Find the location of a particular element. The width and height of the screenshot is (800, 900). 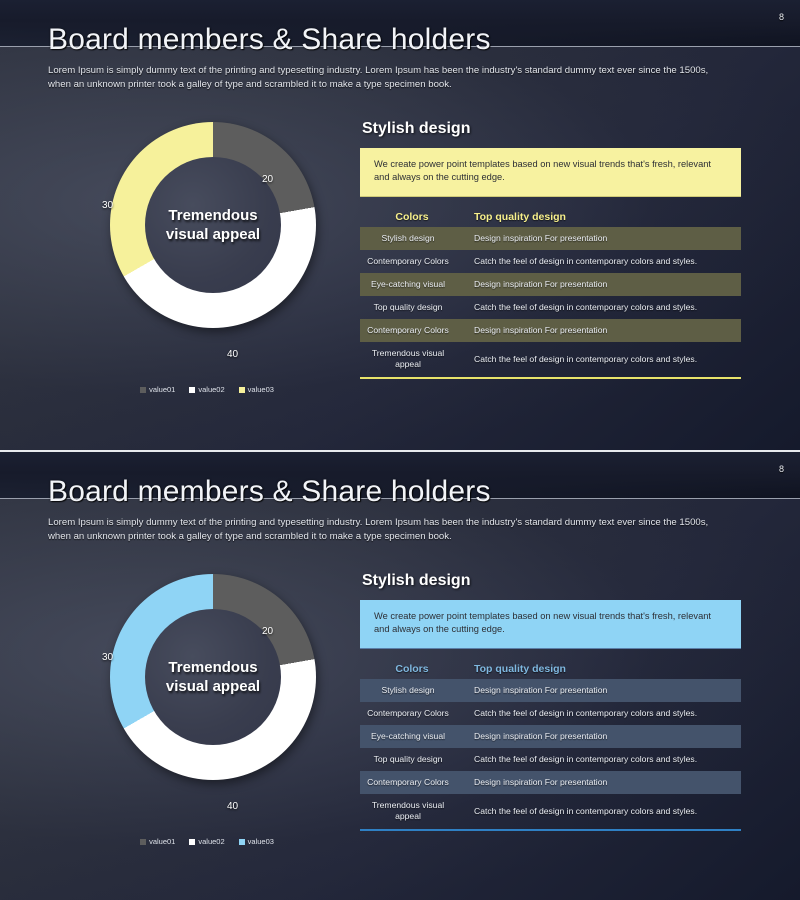

table-head: Colors Top quality design is located at coordinates (550, 217).